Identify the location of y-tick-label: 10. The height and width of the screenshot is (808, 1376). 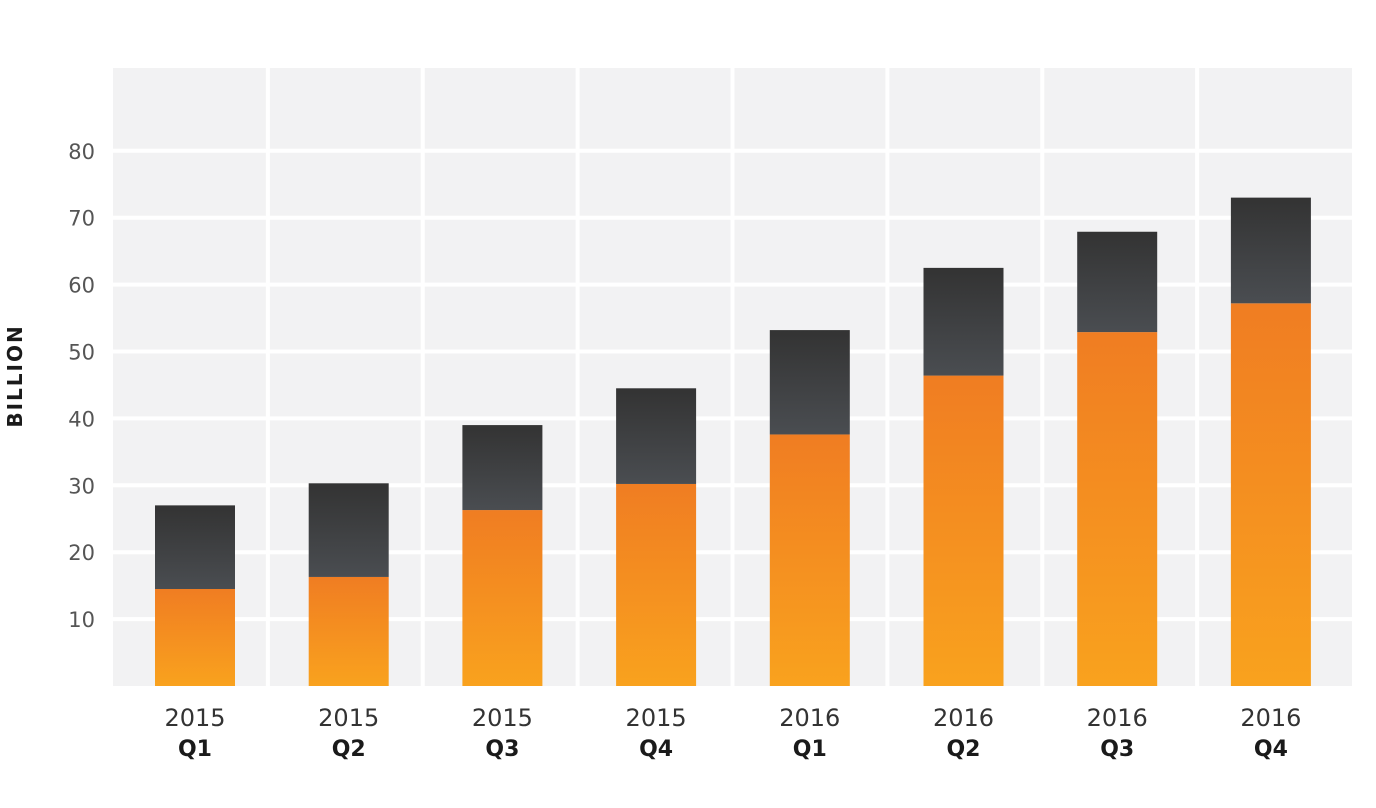
(81, 620).